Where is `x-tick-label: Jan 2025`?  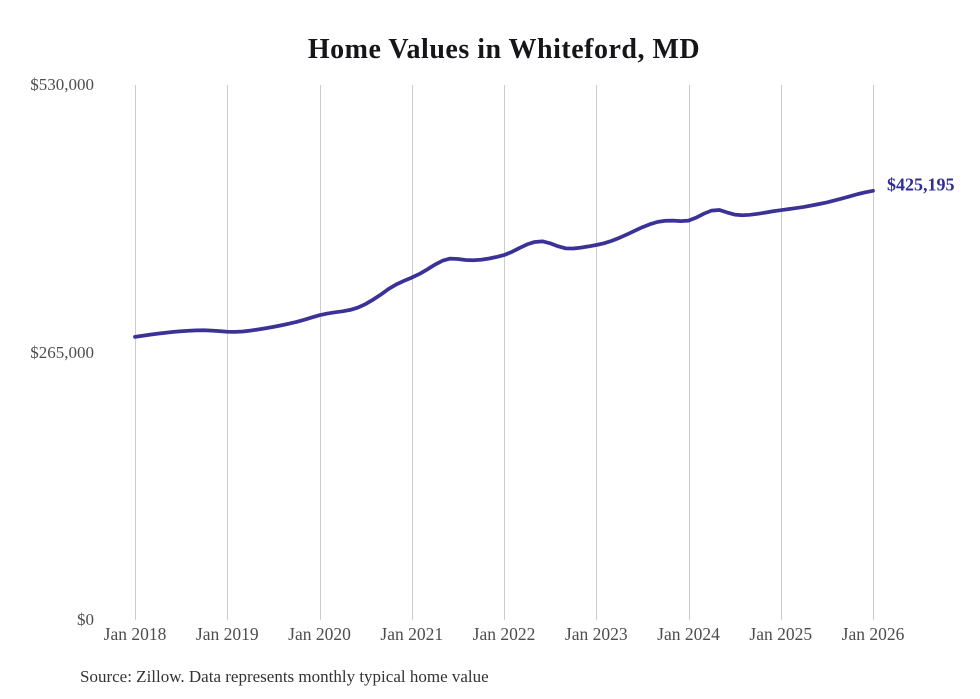
x-tick-label: Jan 2025 is located at coordinates (781, 634).